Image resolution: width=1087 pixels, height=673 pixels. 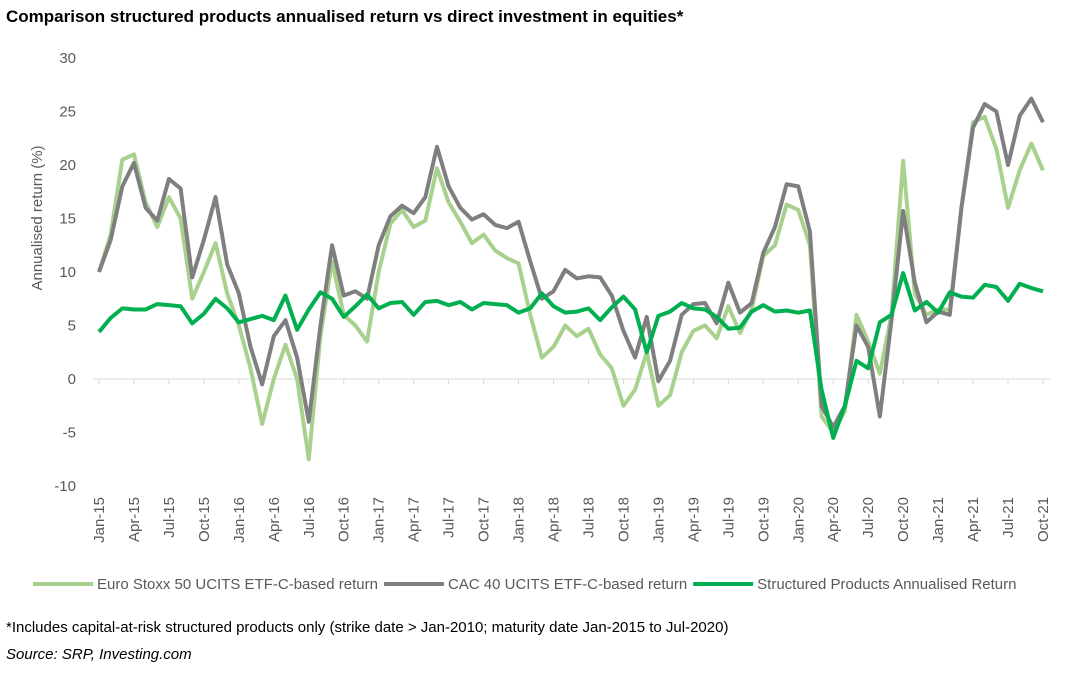 I want to click on legend-label: Structured Products Annualised Return, so click(x=886, y=584).